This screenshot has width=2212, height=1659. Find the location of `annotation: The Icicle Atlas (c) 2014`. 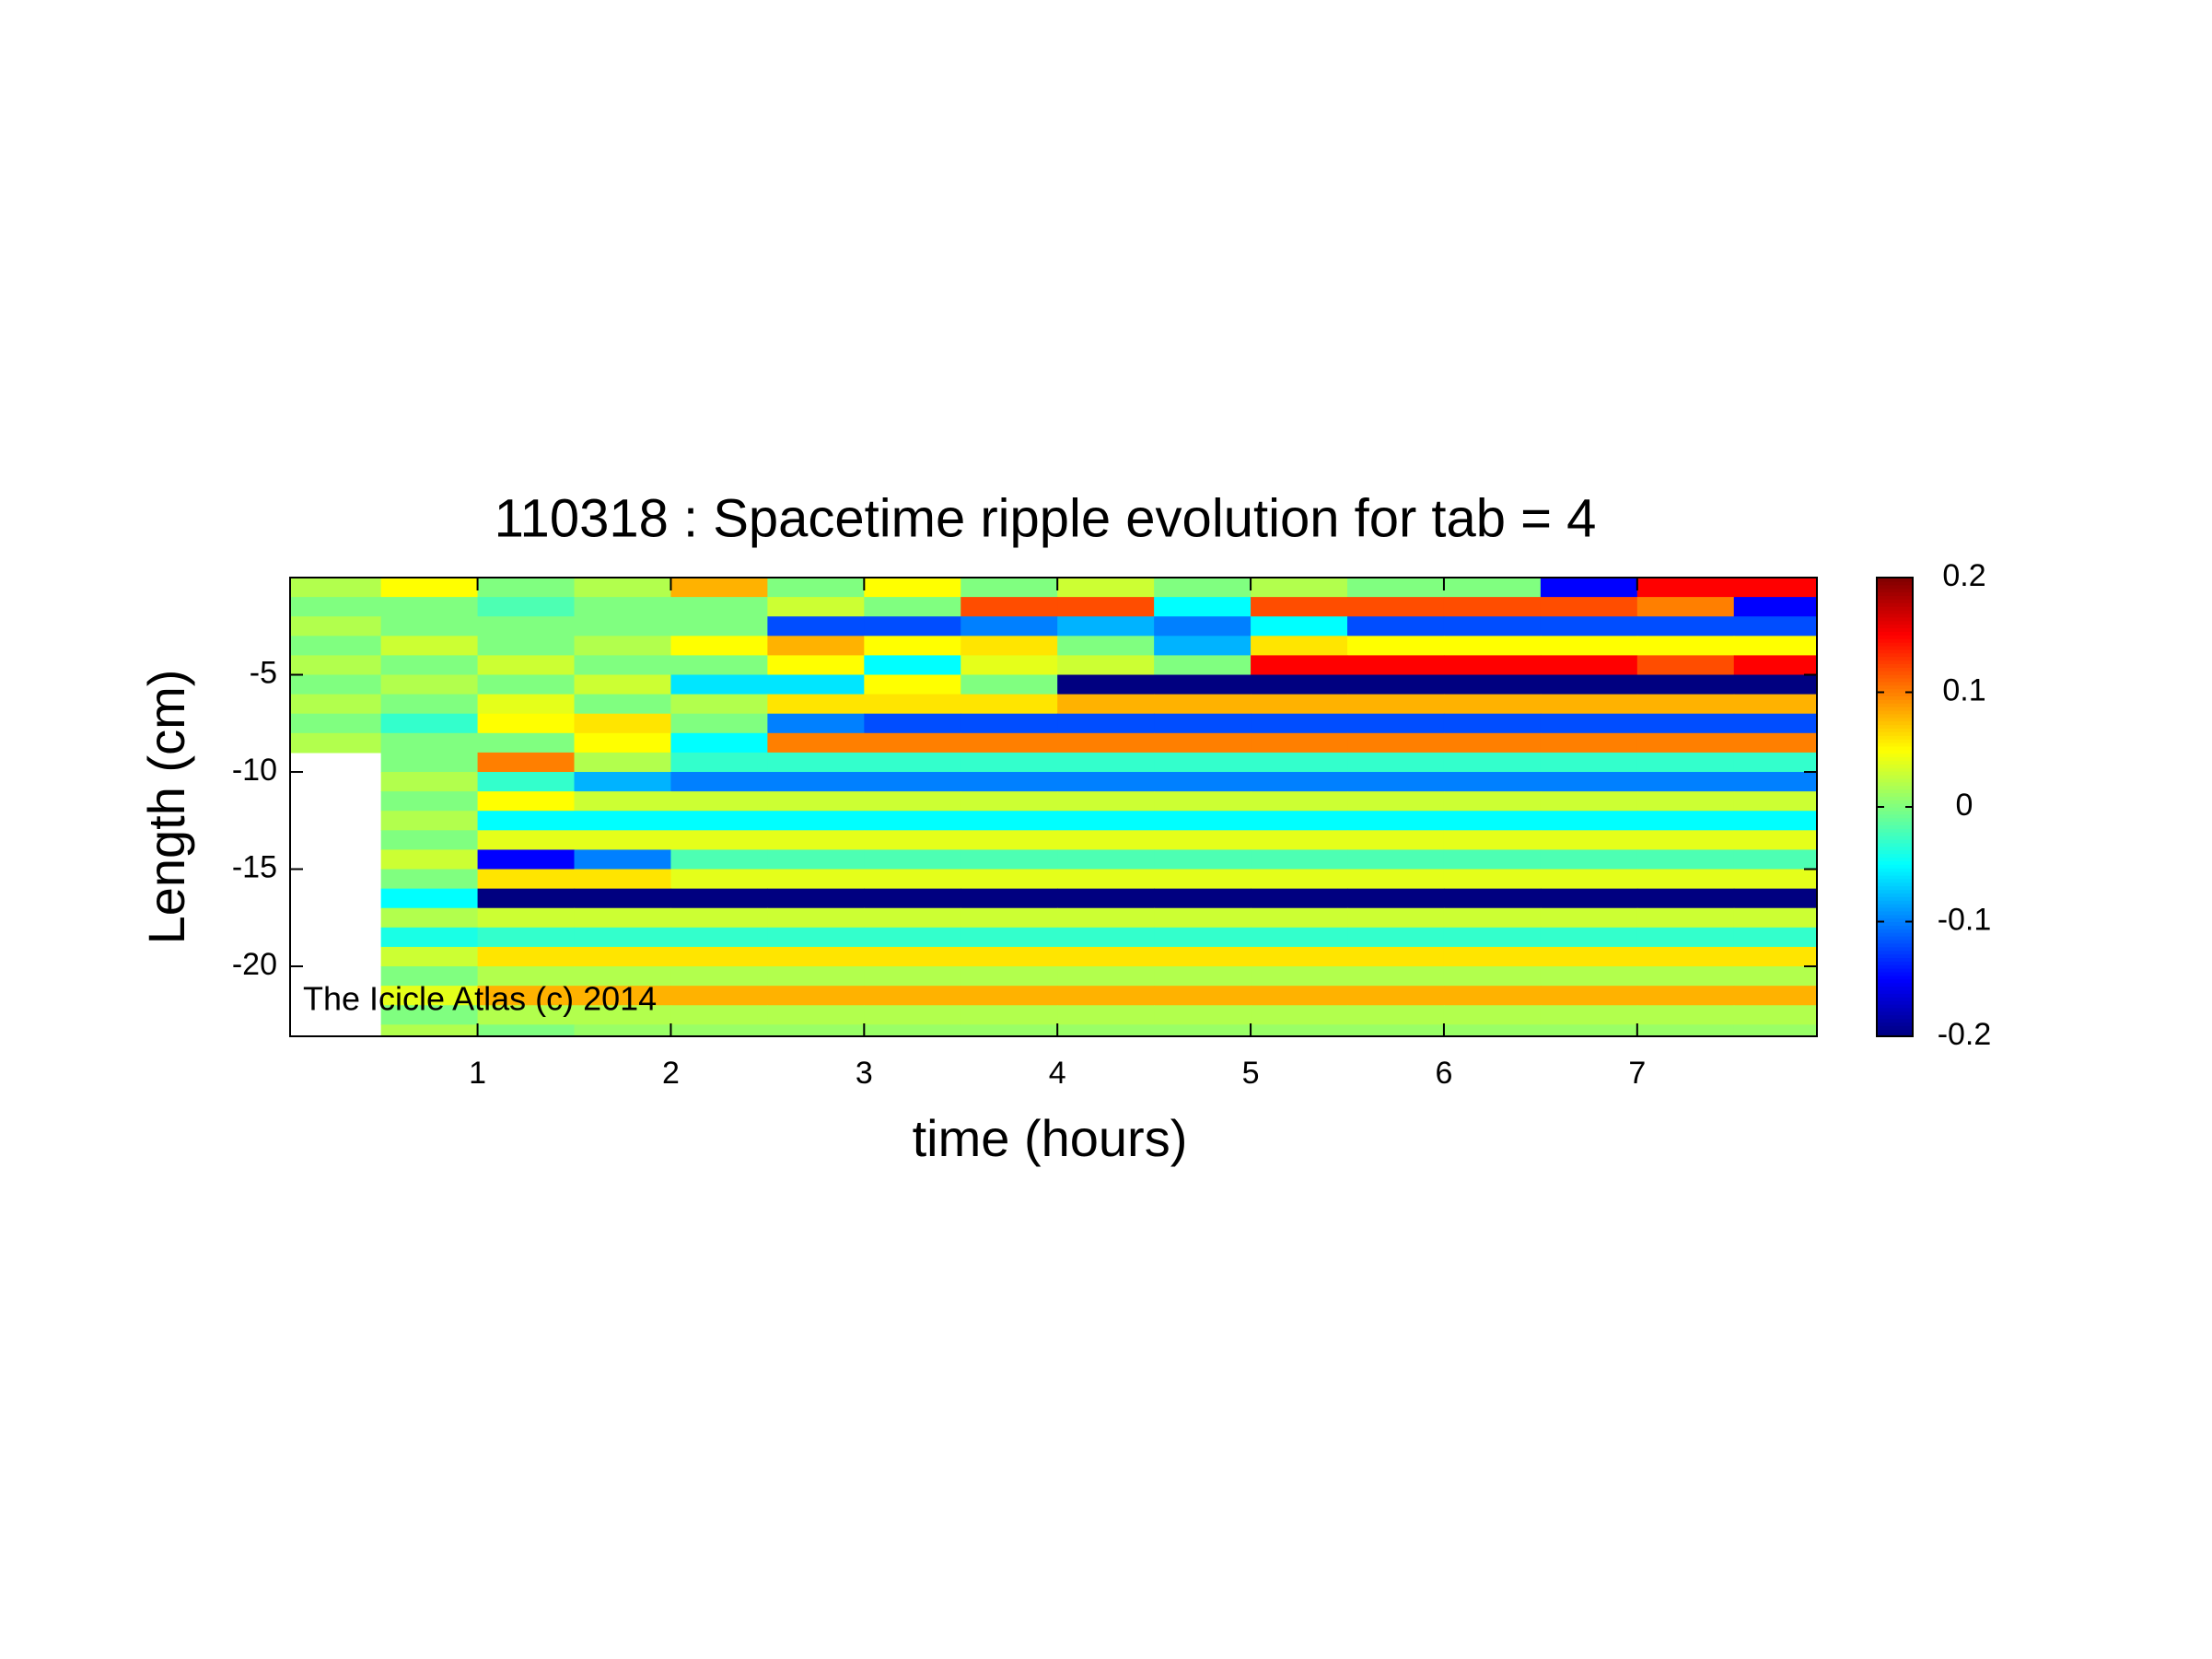

annotation: The Icicle Atlas (c) 2014 is located at coordinates (480, 999).